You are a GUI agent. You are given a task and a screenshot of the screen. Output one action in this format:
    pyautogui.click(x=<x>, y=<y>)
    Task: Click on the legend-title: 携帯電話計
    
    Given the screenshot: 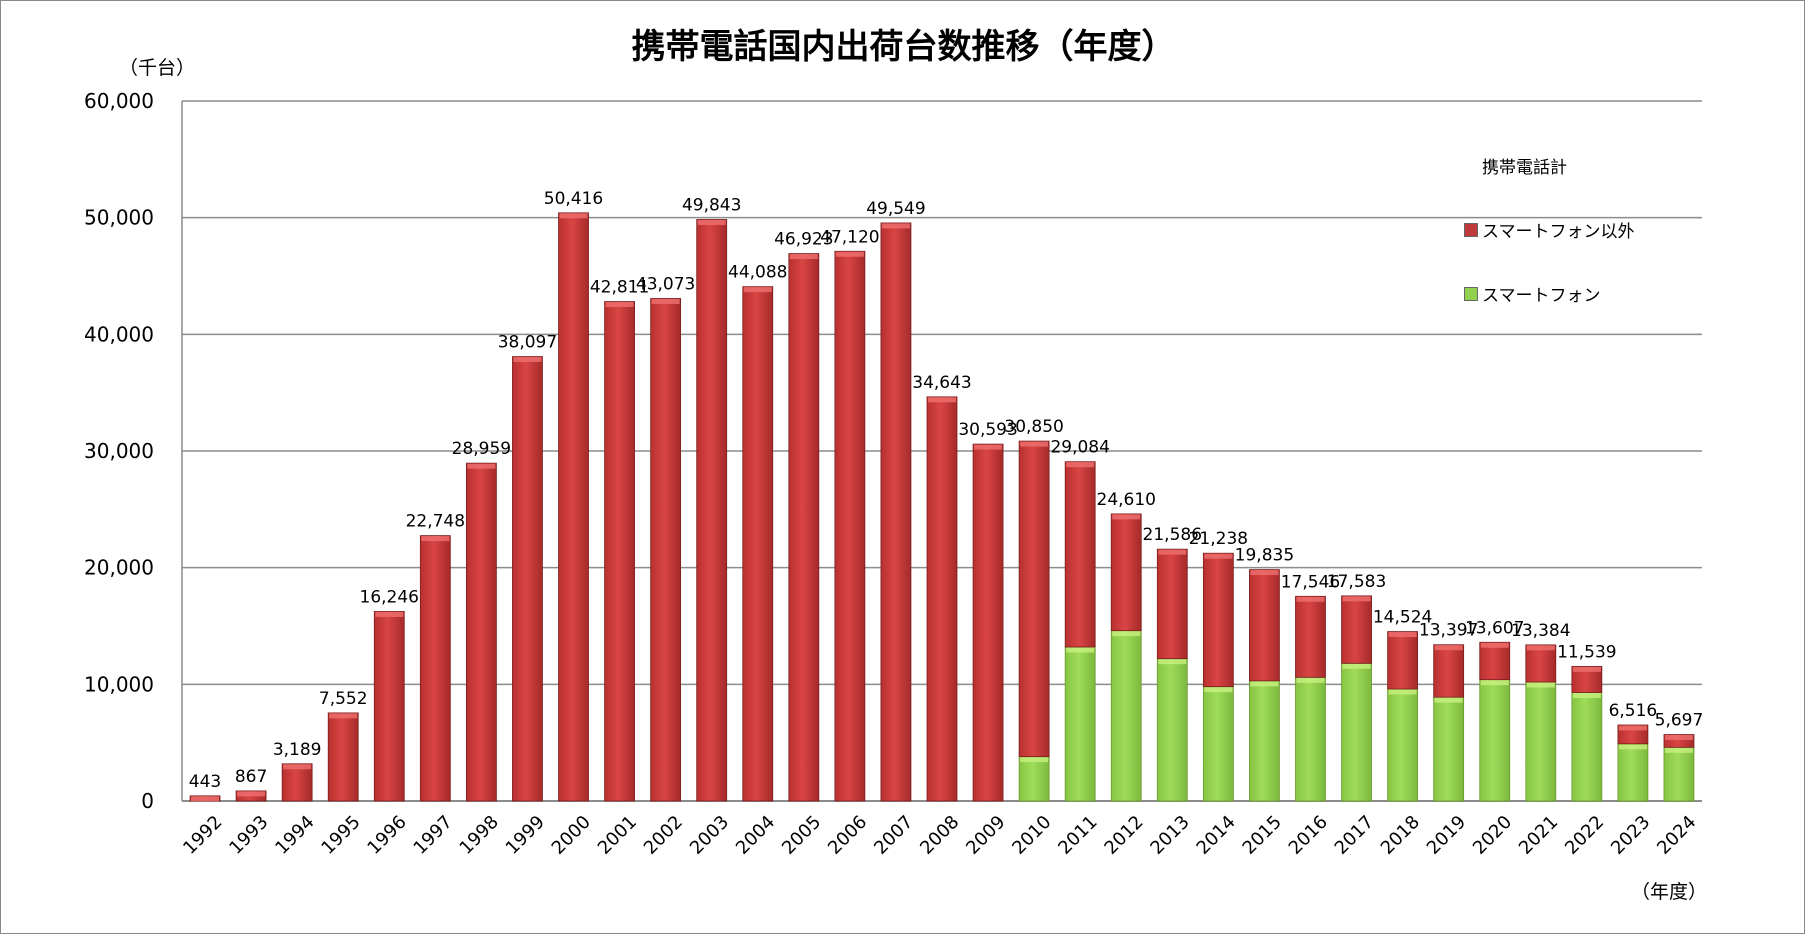 What is the action you would take?
    pyautogui.click(x=1524, y=168)
    